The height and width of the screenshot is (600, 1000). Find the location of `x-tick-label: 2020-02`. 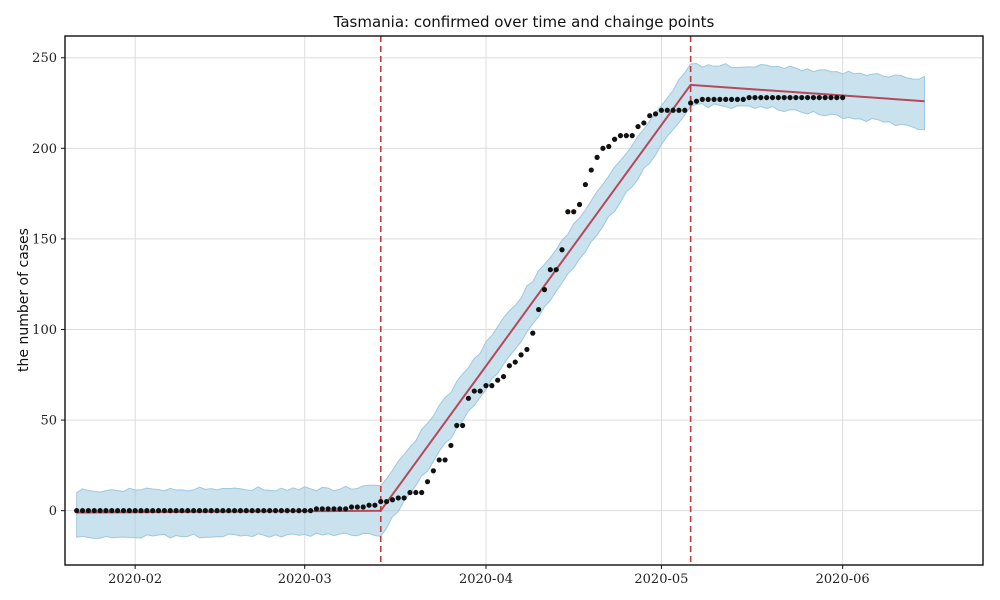

x-tick-label: 2020-02 is located at coordinates (135, 579).